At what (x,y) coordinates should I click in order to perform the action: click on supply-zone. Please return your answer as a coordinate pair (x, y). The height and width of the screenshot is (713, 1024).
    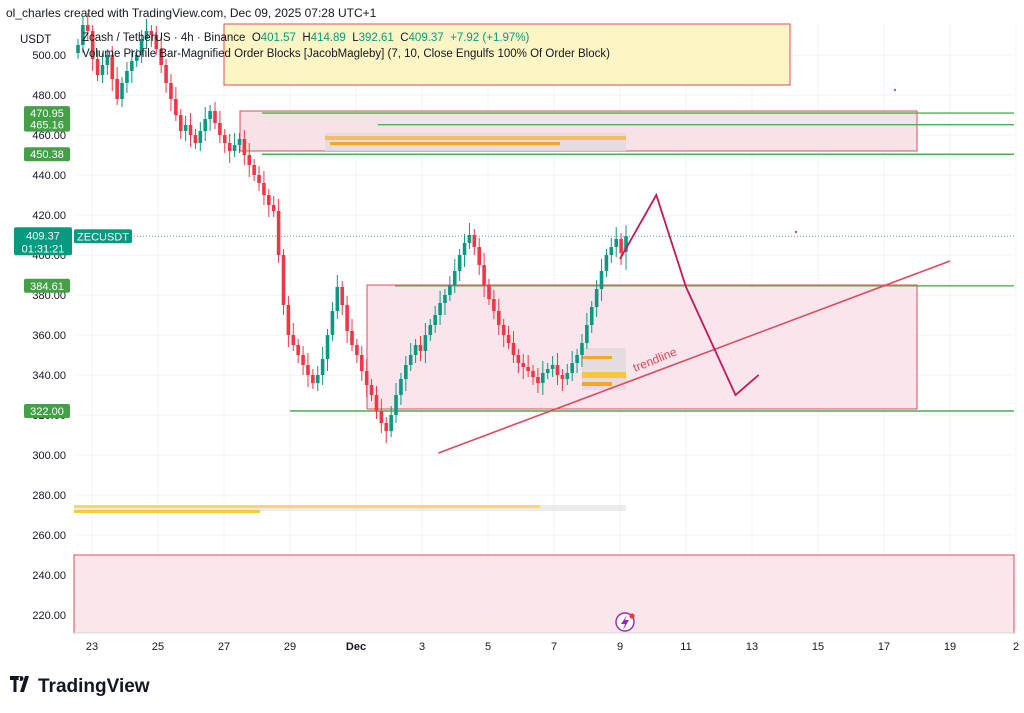
    Looking at the image, I should click on (507, 54).